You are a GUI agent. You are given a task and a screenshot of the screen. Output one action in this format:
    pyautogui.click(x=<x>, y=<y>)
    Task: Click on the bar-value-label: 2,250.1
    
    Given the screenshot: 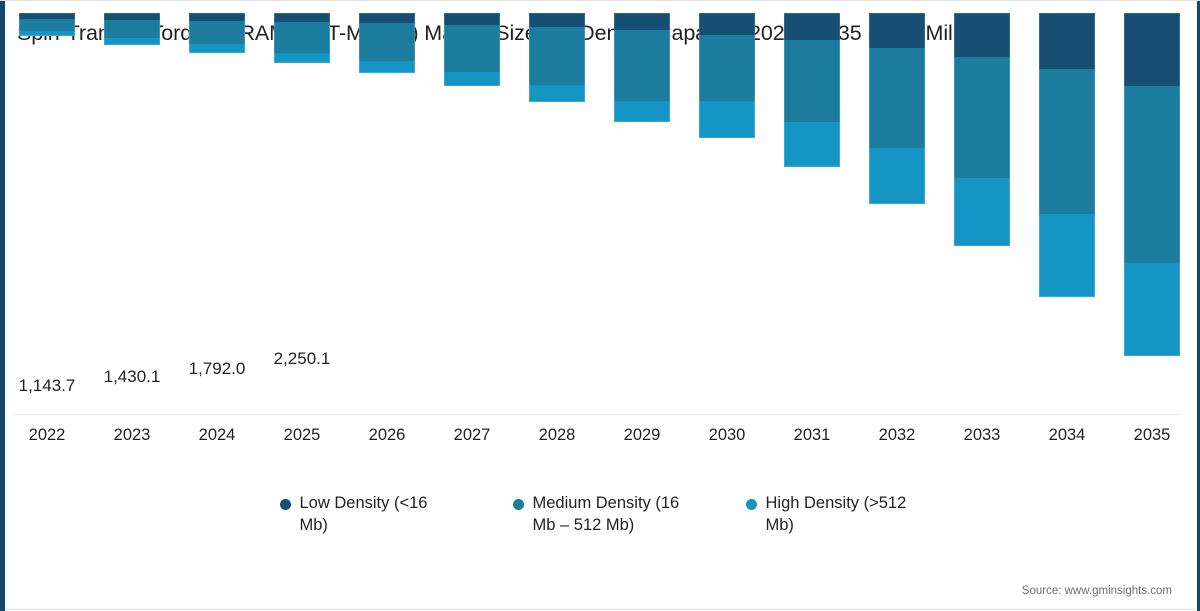 What is the action you would take?
    pyautogui.click(x=302, y=358)
    